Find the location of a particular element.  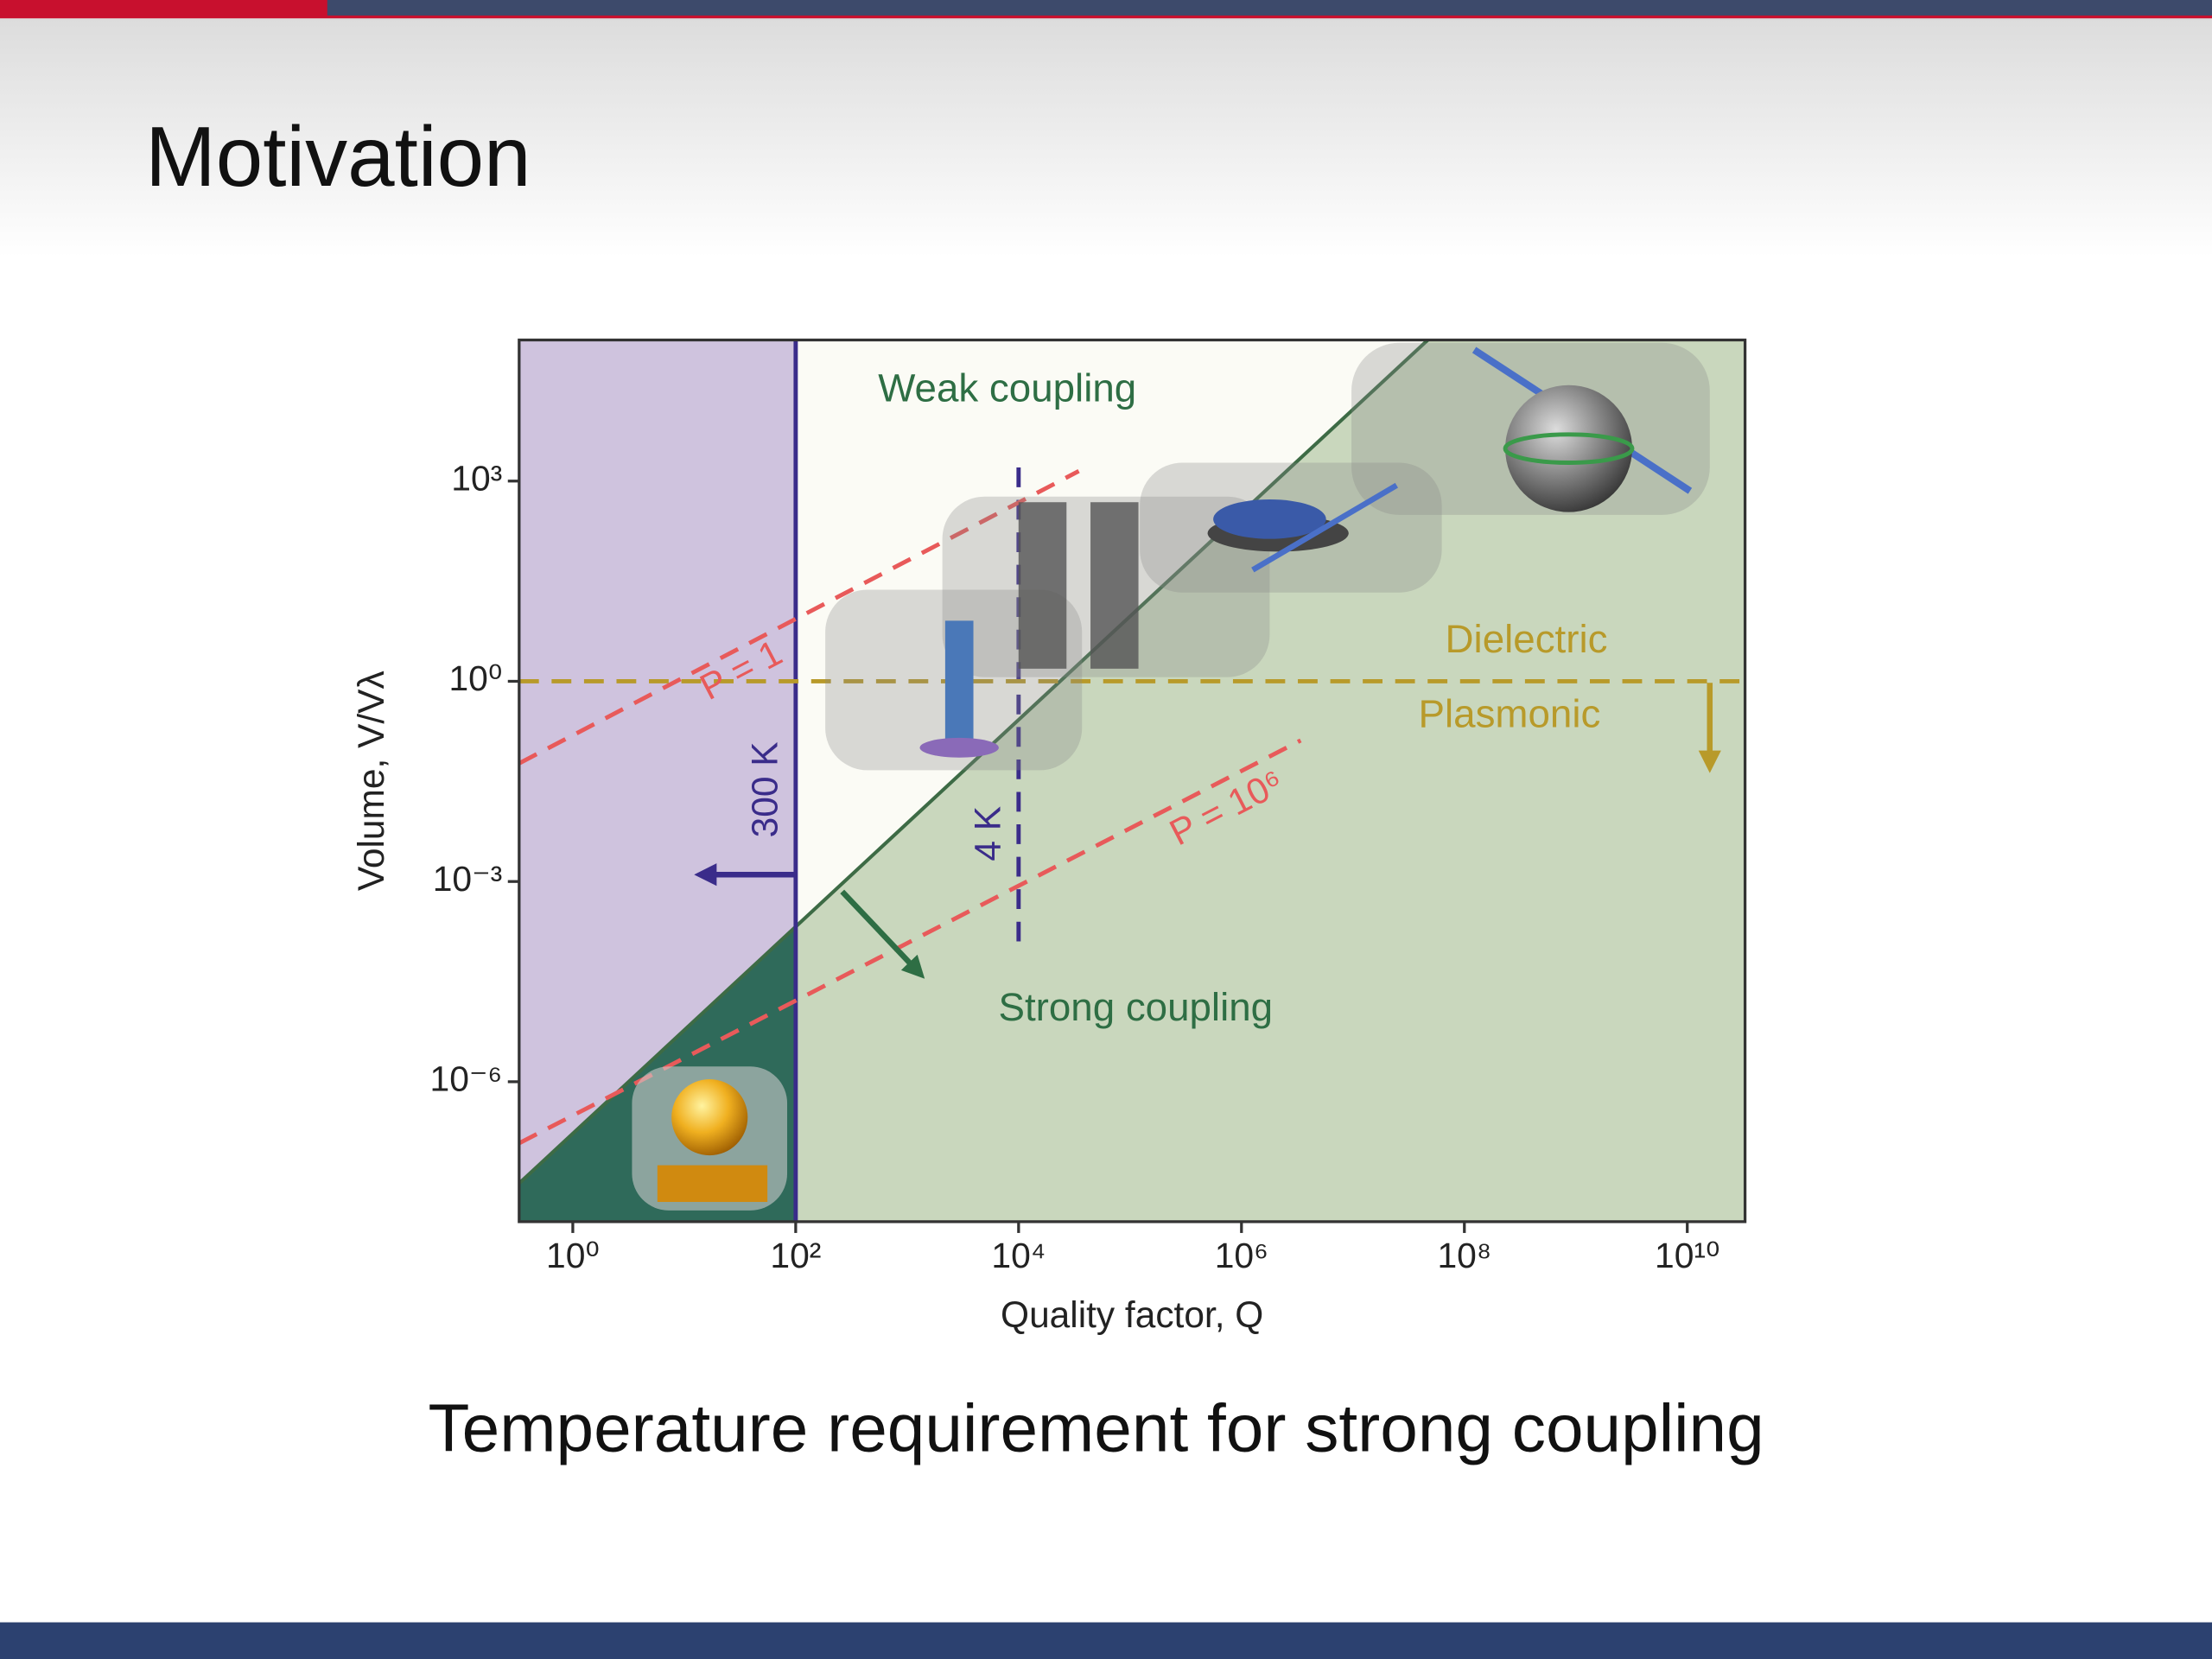

y-axis-title: Volume, V/Vλ is located at coordinates (371, 781).